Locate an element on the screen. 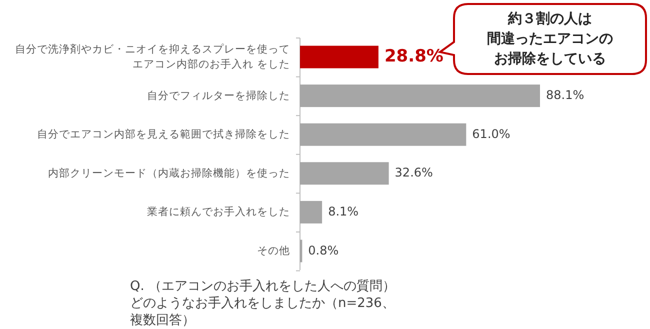 Image resolution: width=650 pixels, height=329 pixels. y-tick-label: 自分でエアコン内部を見える範囲で拭き掃除をした is located at coordinates (163, 133).